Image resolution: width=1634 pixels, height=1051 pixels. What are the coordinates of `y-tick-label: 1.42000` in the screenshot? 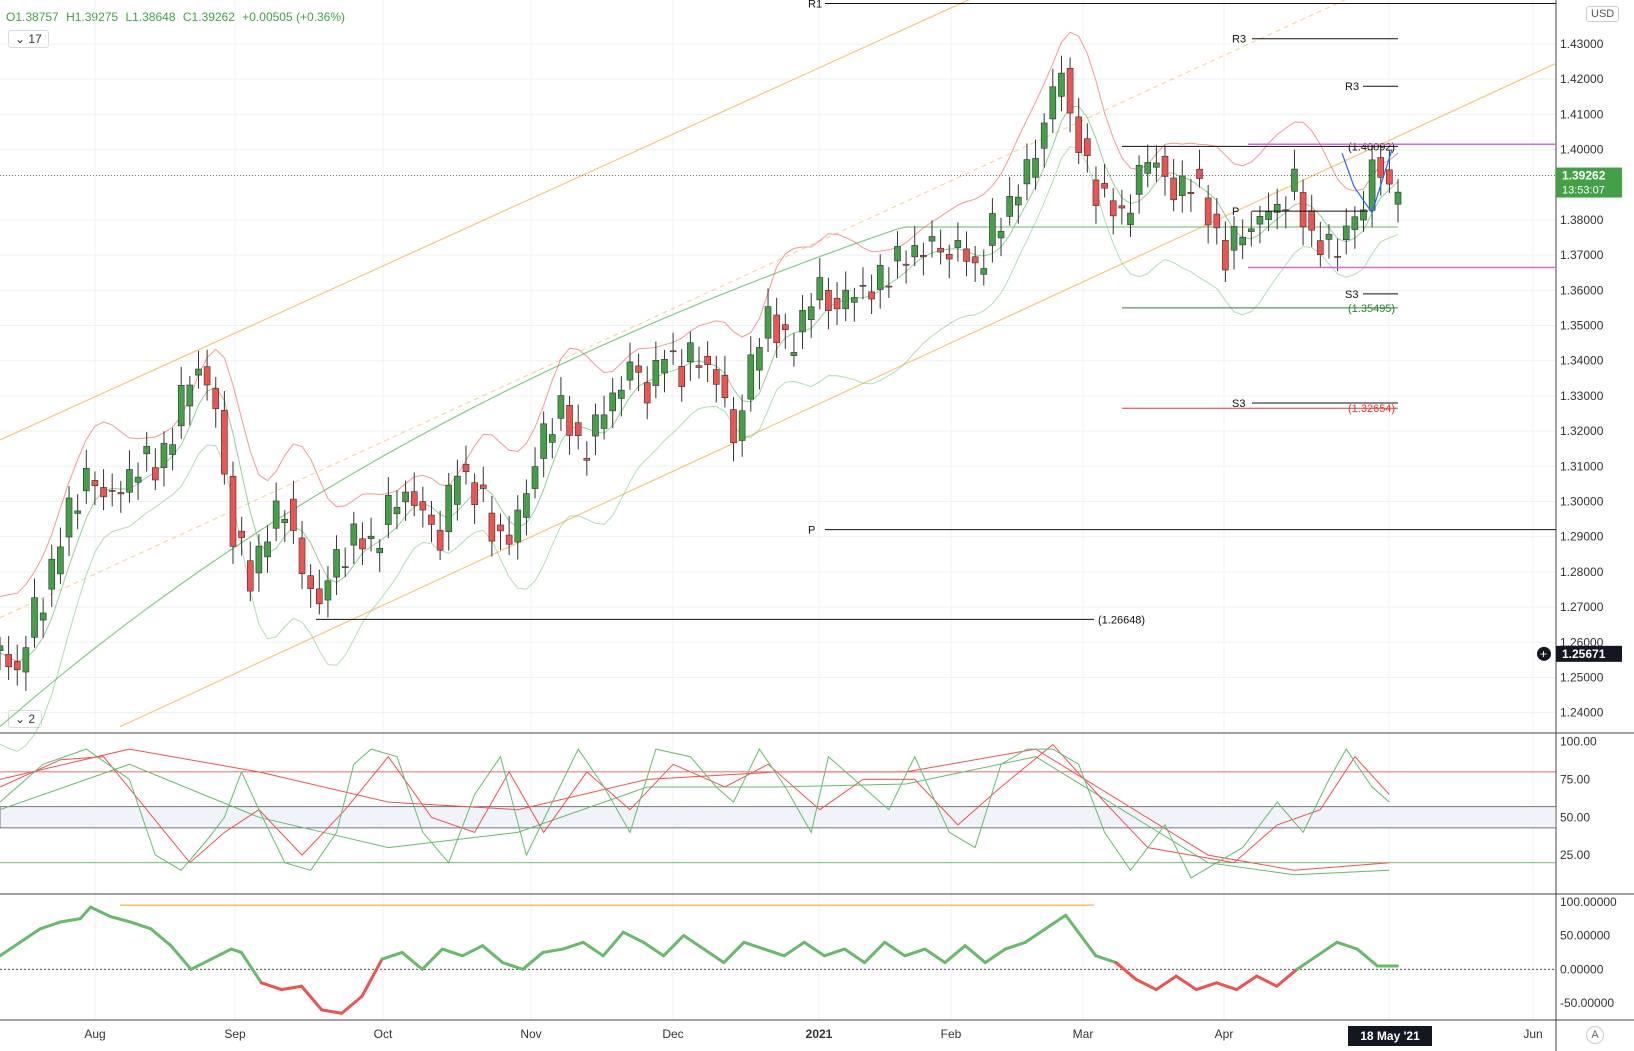 It's located at (1582, 79).